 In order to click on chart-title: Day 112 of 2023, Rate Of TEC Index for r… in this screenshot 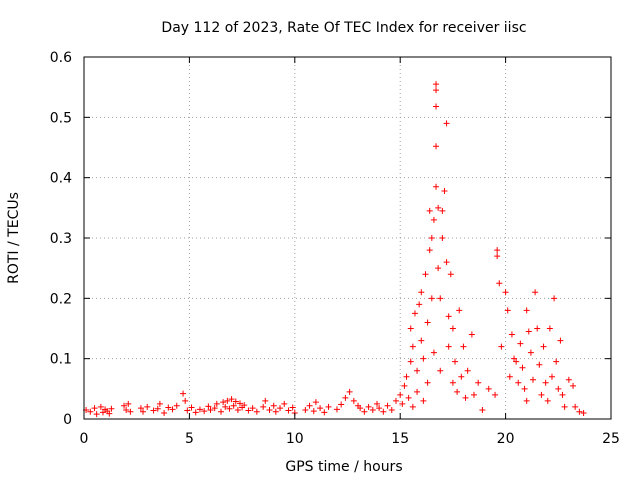, I will do `click(343, 28)`.